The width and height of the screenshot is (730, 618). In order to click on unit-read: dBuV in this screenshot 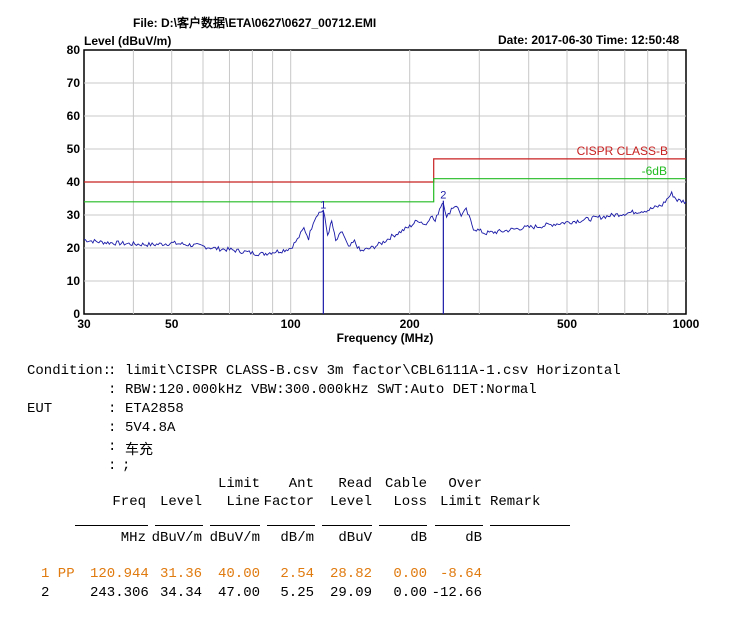, I will do `click(355, 538)`.